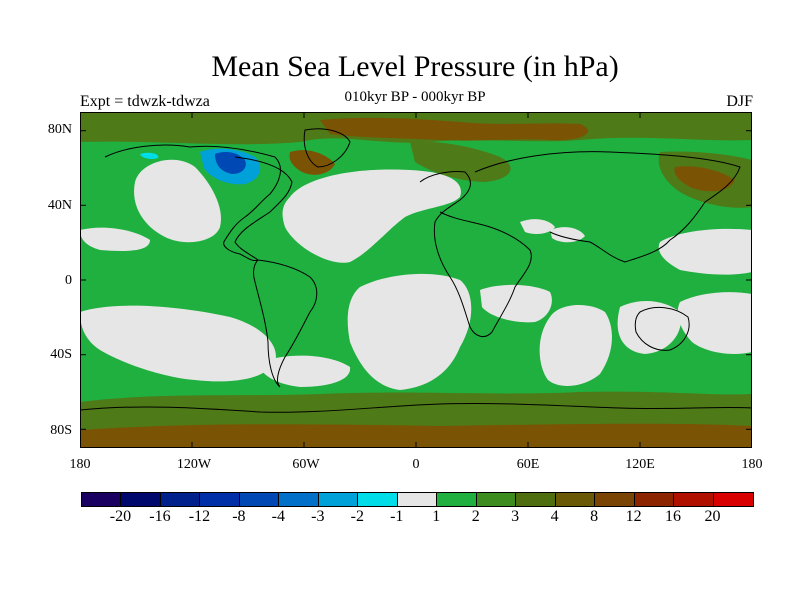 Image resolution: width=800 pixels, height=600 pixels. I want to click on lon-label-180w: 180, so click(80, 464).